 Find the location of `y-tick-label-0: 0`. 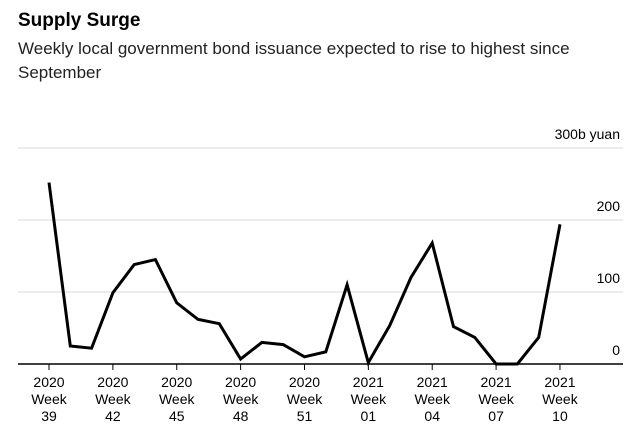

y-tick-label-0: 0 is located at coordinates (616, 350).